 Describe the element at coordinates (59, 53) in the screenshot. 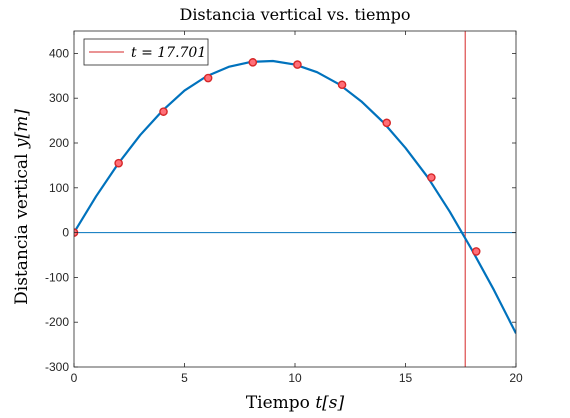

I see `y-tick-label: 400` at that location.